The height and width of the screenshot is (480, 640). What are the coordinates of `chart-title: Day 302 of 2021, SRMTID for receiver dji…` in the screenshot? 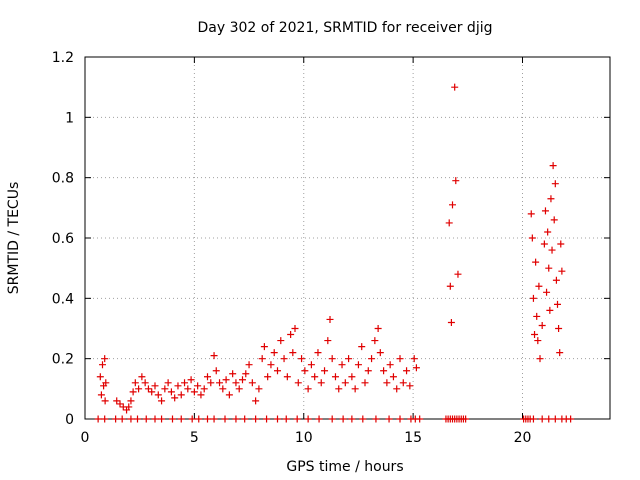 It's located at (345, 28).